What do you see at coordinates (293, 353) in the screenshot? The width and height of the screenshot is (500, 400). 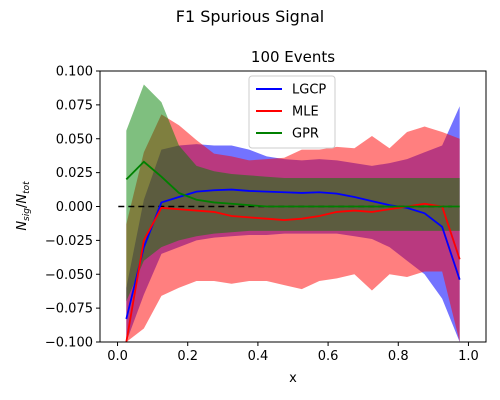 I see `x-axis-ticks: 0.0 0.2 0.4 0.6 0.8 1.0` at bounding box center [293, 353].